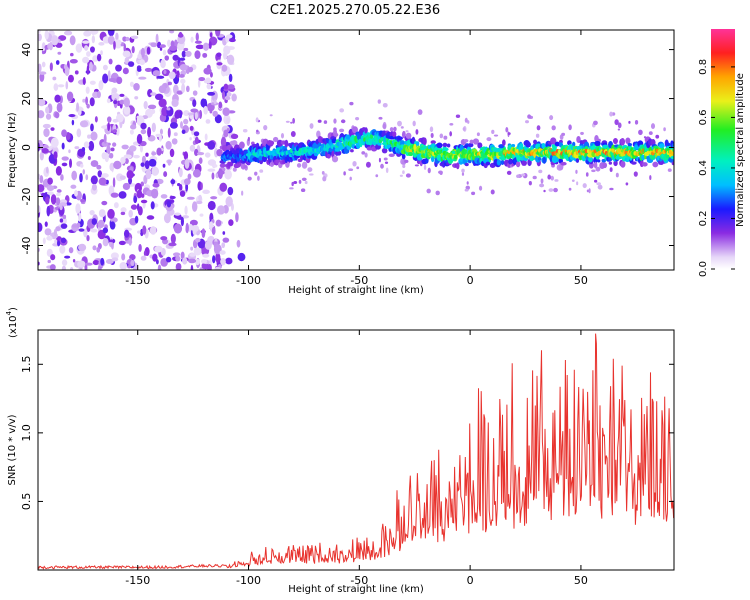  I want to click on snr-x-tick-label: -150, so click(137, 580).